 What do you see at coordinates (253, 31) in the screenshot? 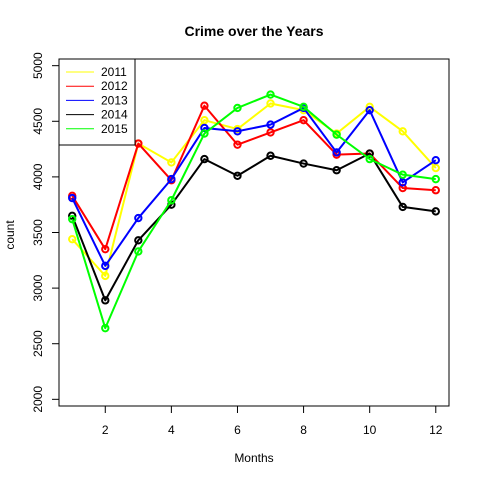
I see `chart-title: Crime over the Years` at bounding box center [253, 31].